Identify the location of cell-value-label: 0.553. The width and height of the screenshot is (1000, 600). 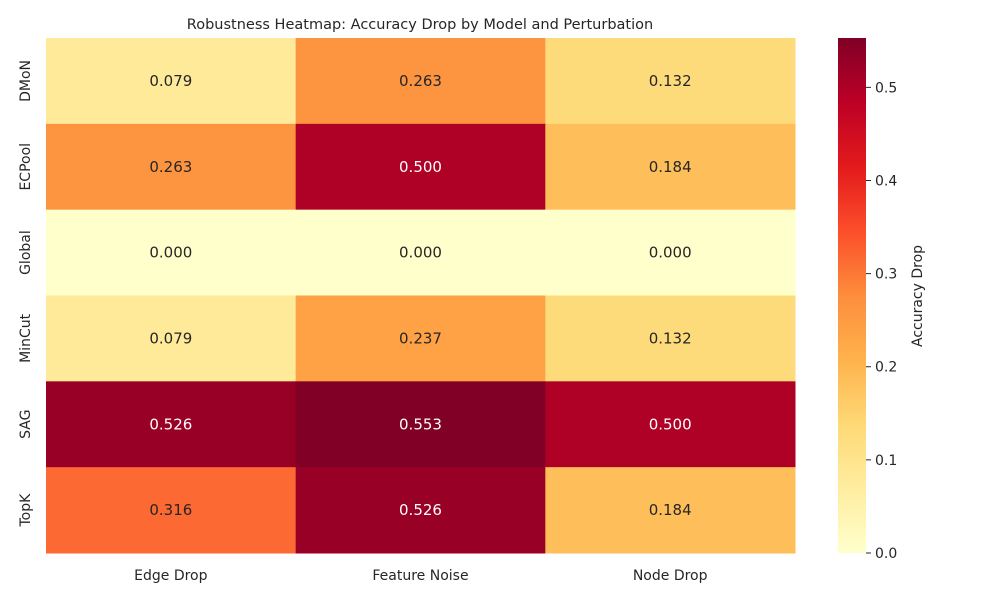
(420, 424).